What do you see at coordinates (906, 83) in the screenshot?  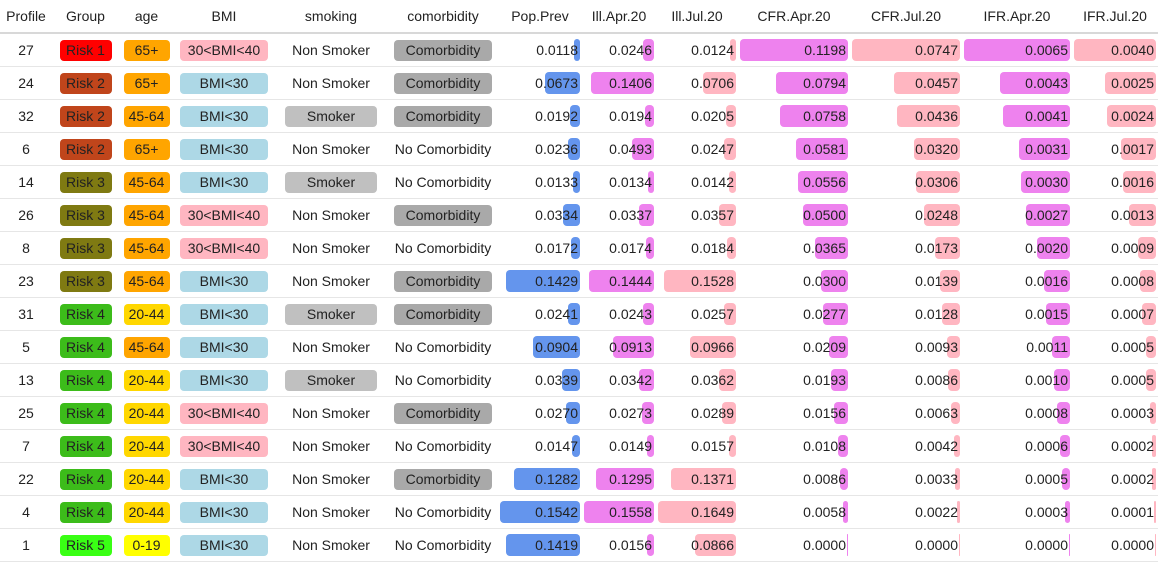 I see `cell-cfr-jul: 0.0457` at bounding box center [906, 83].